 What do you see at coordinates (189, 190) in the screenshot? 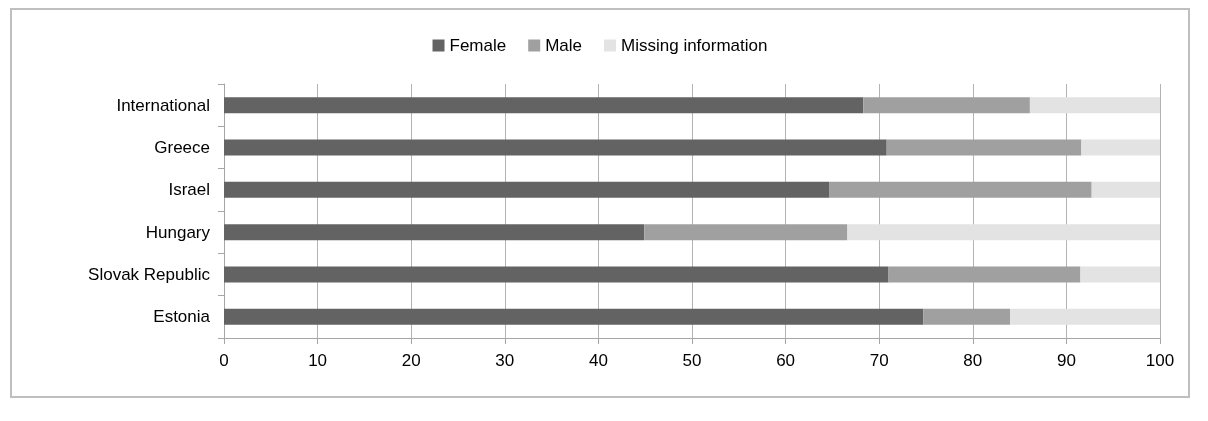
I see `y-tick-label: Israel` at bounding box center [189, 190].